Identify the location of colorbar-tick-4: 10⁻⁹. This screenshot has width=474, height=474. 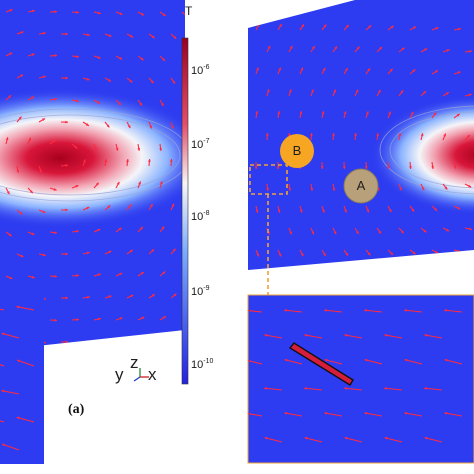
(200, 291).